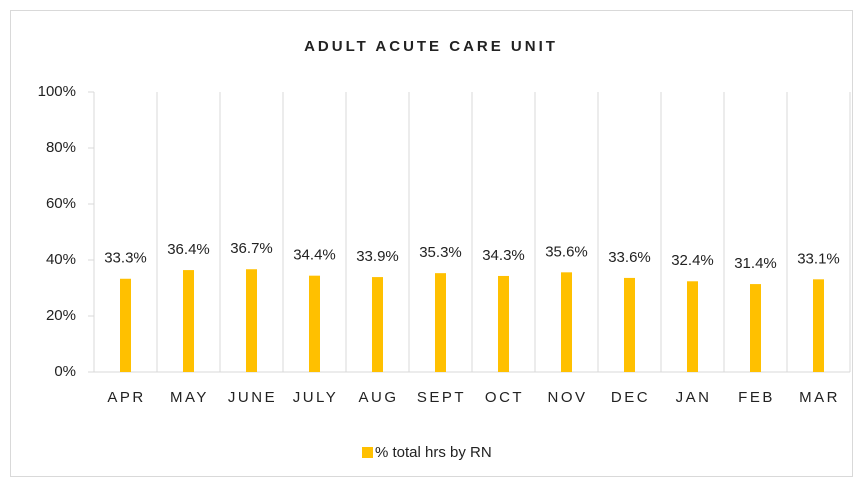 The image size is (863, 483). Describe the element at coordinates (755, 263) in the screenshot. I see `data-label: 31.4%` at that location.